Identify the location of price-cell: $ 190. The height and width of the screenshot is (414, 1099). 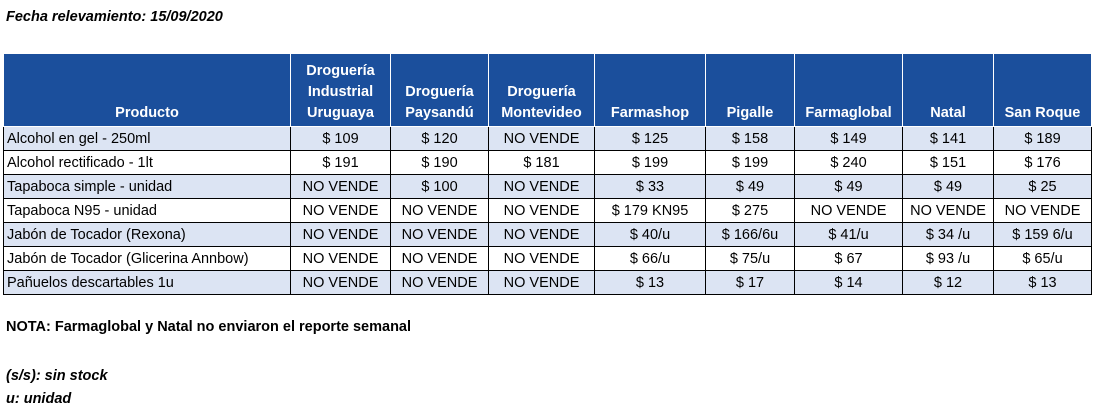
(439, 162).